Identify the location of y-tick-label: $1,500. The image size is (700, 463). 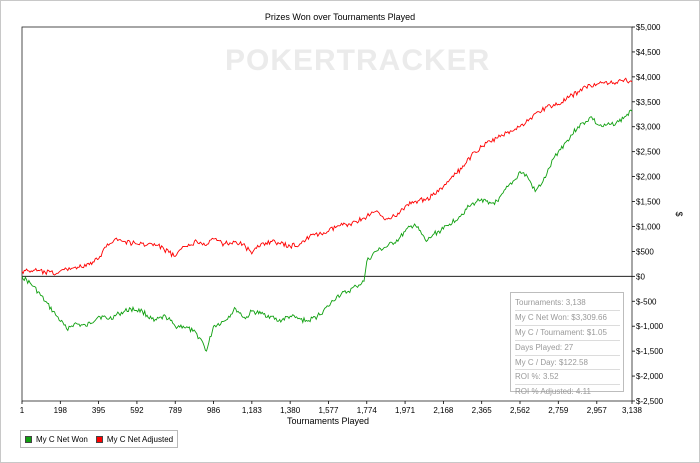
(648, 202).